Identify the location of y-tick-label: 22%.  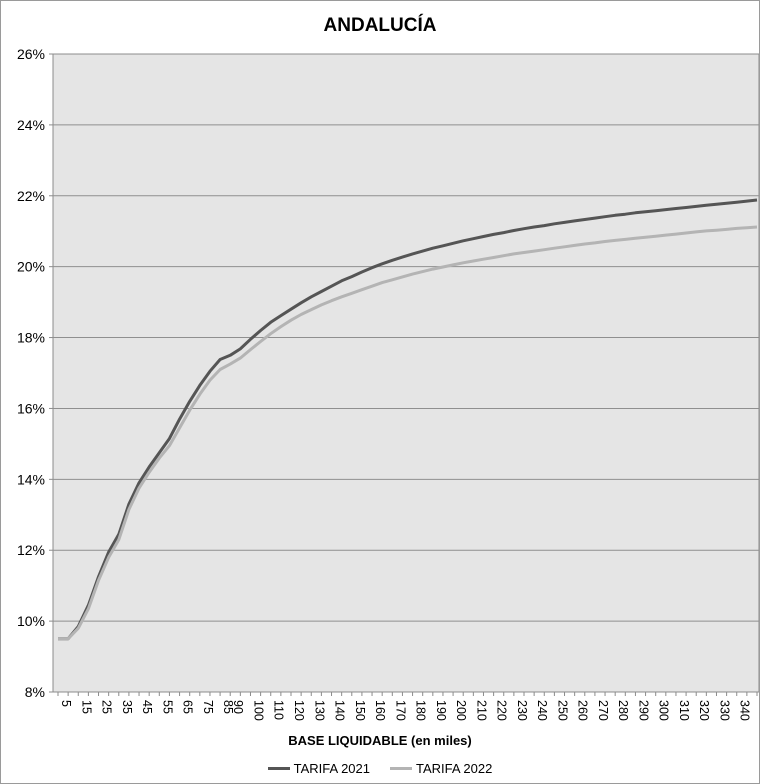
(31, 196).